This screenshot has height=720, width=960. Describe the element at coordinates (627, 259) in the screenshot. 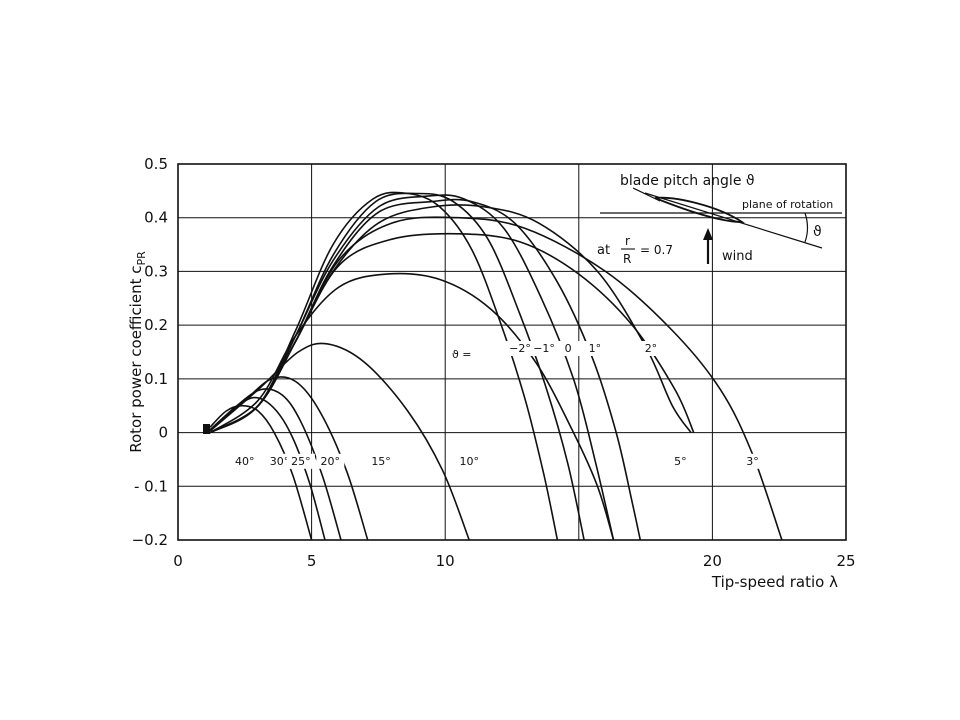

I see `r-denominator: R` at that location.